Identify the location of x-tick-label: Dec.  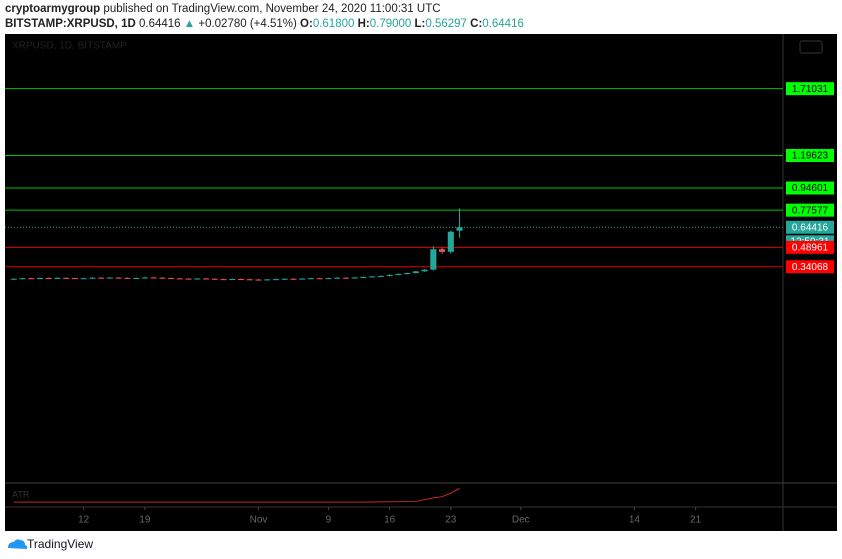
(521, 520).